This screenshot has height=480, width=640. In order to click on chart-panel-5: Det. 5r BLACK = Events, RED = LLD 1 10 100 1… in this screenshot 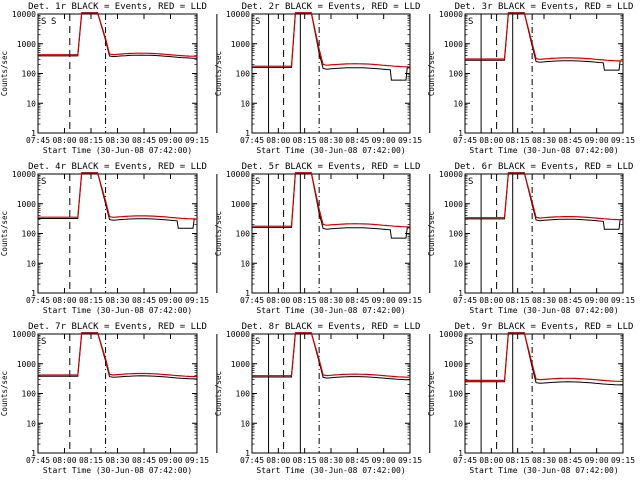, I will do `click(364, 238)`.